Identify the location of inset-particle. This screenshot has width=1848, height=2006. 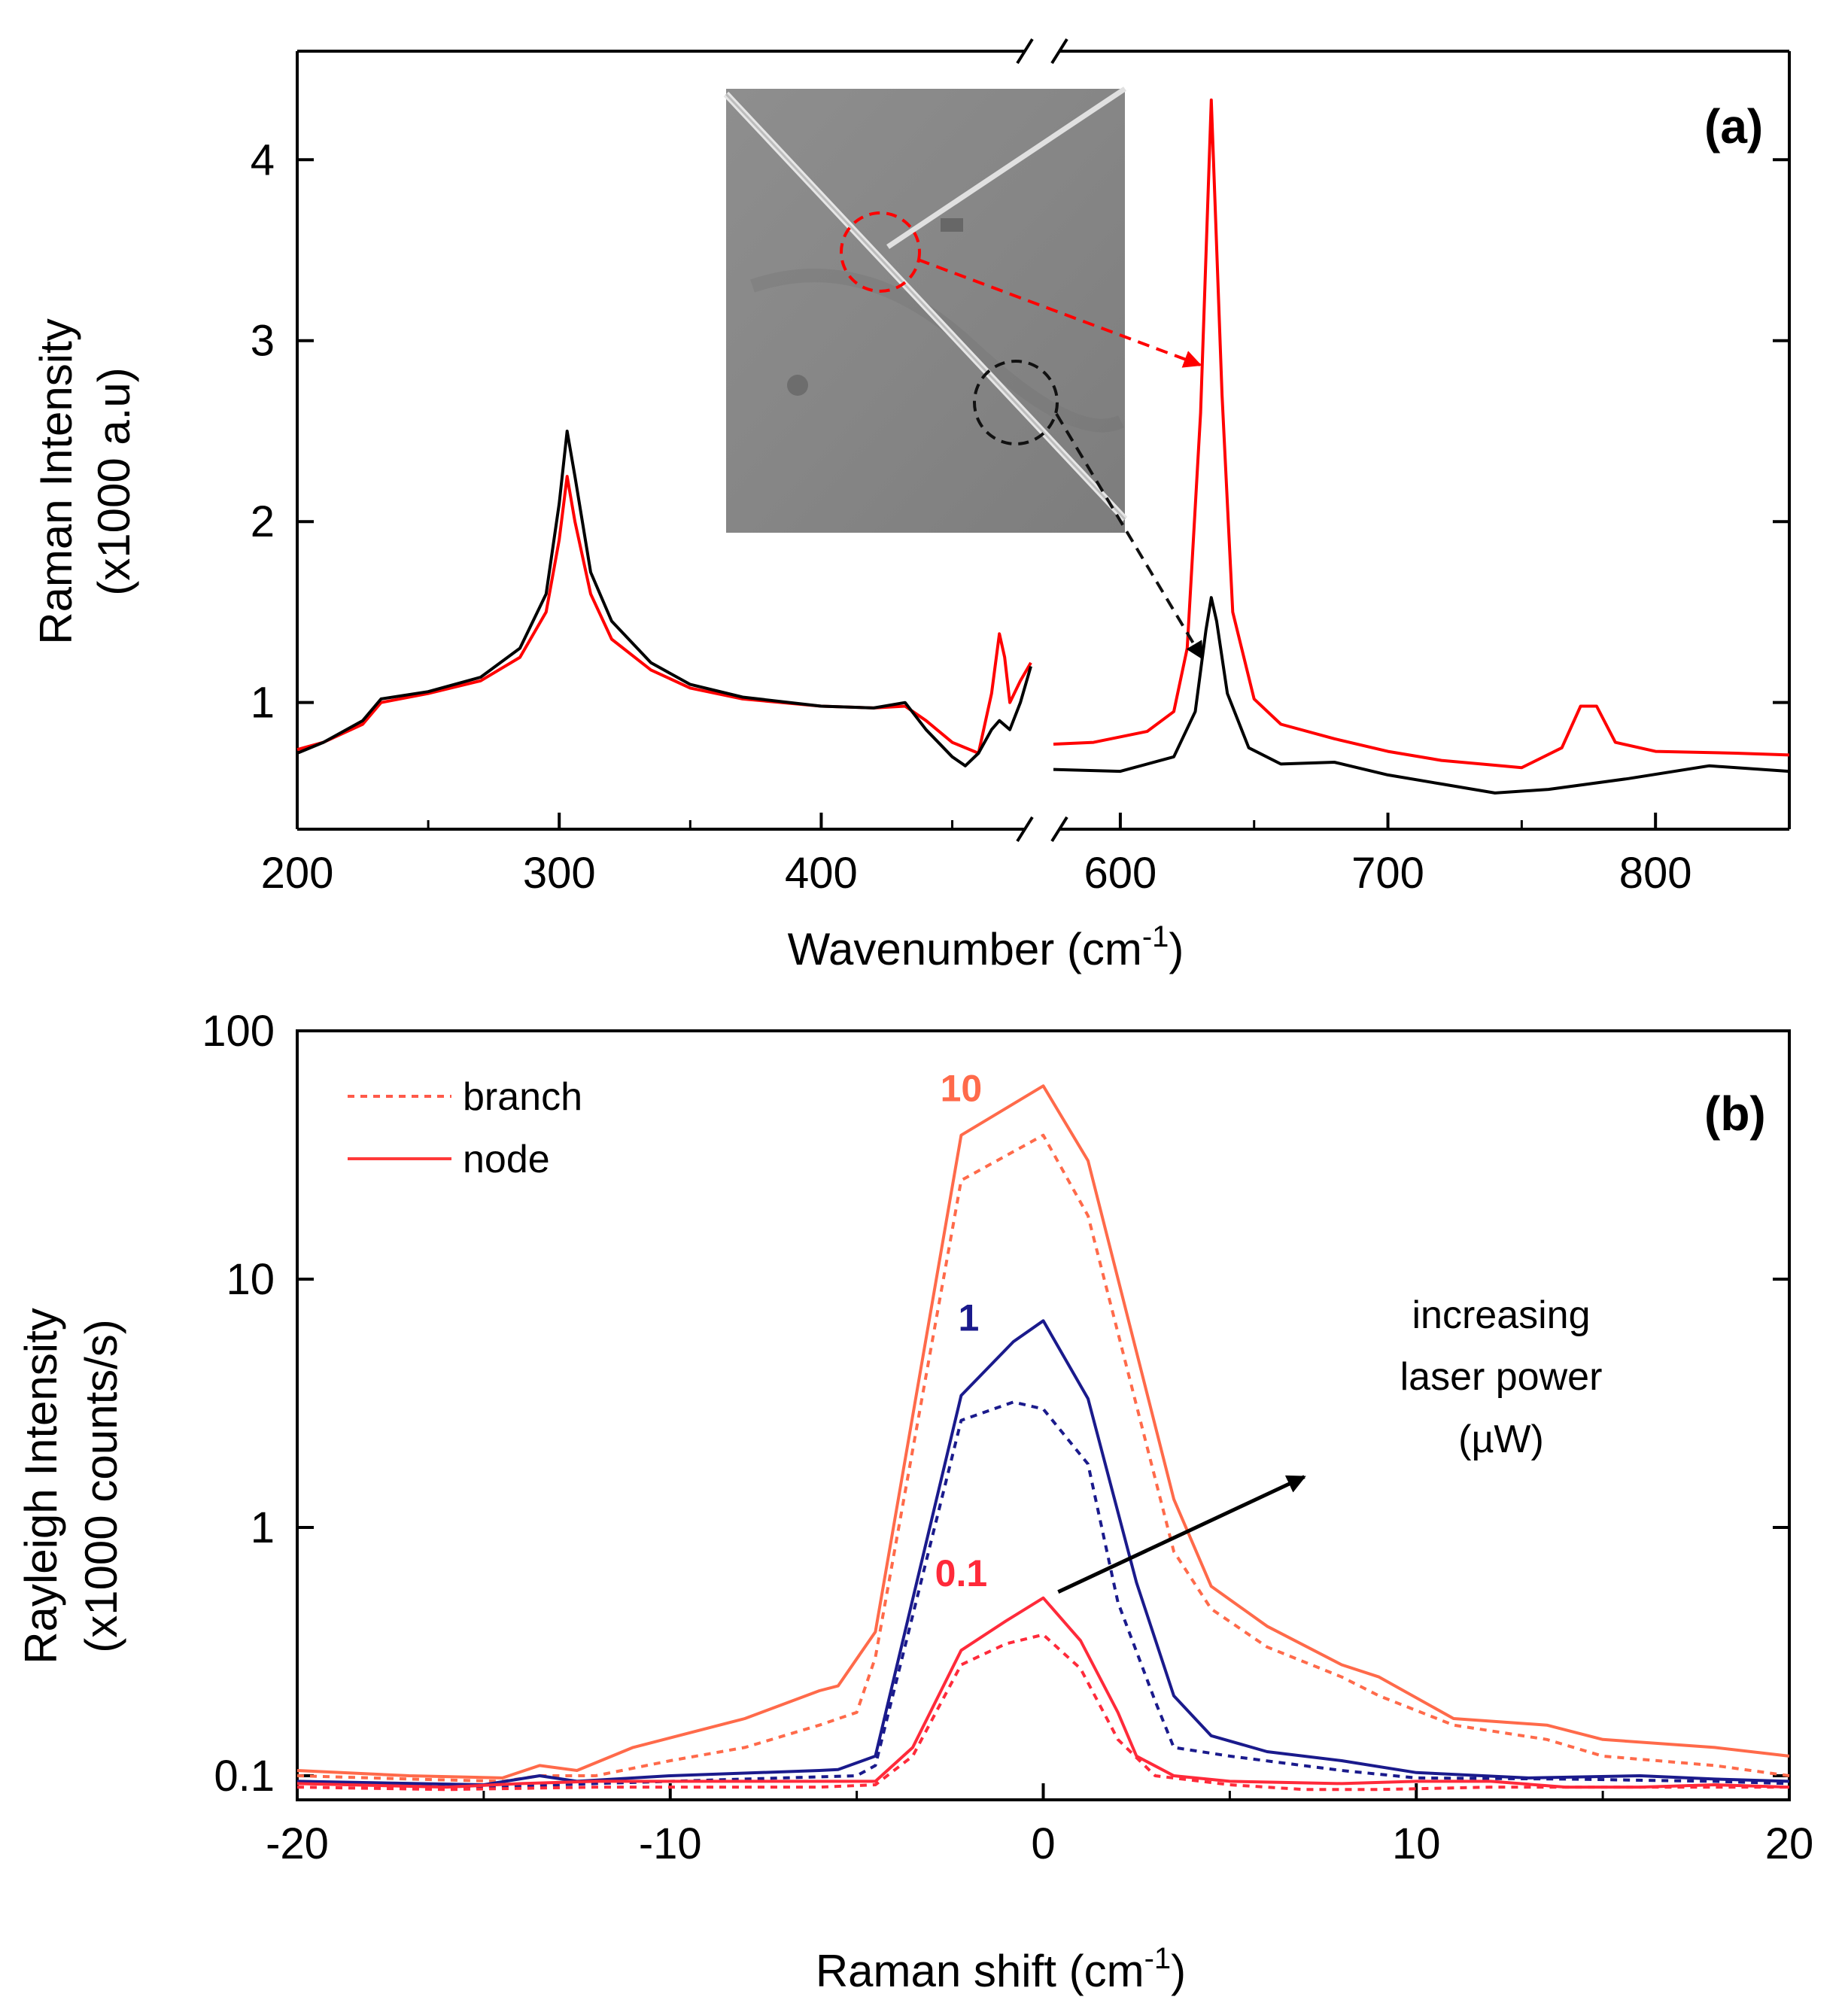
(797, 386).